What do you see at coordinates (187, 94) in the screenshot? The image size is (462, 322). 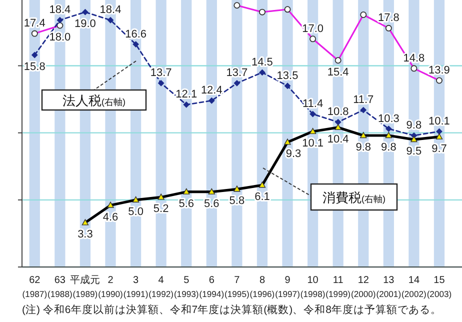 I see `data-label: 12.1` at bounding box center [187, 94].